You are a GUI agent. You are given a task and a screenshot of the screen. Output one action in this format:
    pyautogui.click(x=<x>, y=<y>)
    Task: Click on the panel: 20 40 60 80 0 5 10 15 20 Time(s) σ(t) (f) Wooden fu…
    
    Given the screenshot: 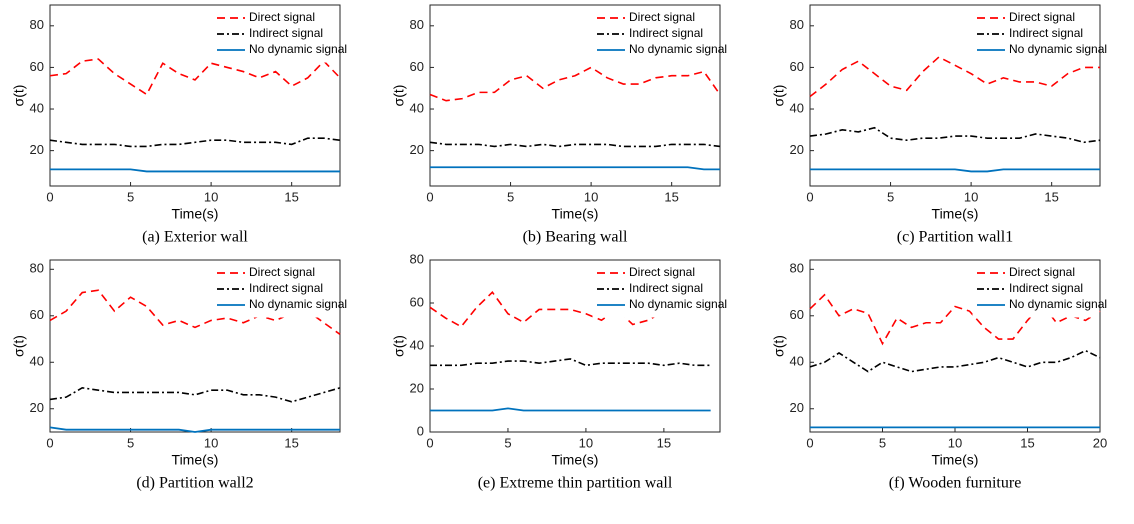 What is the action you would take?
    pyautogui.click(x=939, y=375)
    